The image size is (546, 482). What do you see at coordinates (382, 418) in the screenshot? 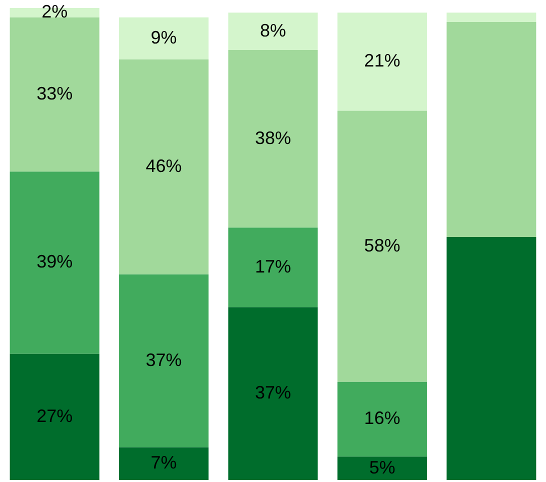
I see `data-label: 16%` at bounding box center [382, 418].